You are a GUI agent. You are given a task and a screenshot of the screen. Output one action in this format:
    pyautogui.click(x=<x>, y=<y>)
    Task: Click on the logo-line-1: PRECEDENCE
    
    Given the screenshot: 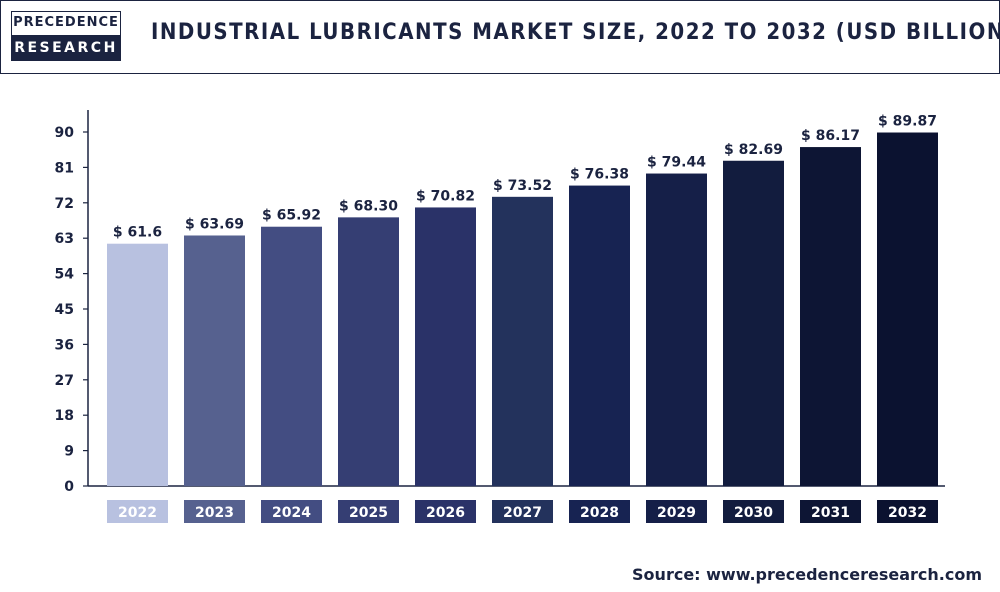 What is the action you would take?
    pyautogui.click(x=66, y=23)
    